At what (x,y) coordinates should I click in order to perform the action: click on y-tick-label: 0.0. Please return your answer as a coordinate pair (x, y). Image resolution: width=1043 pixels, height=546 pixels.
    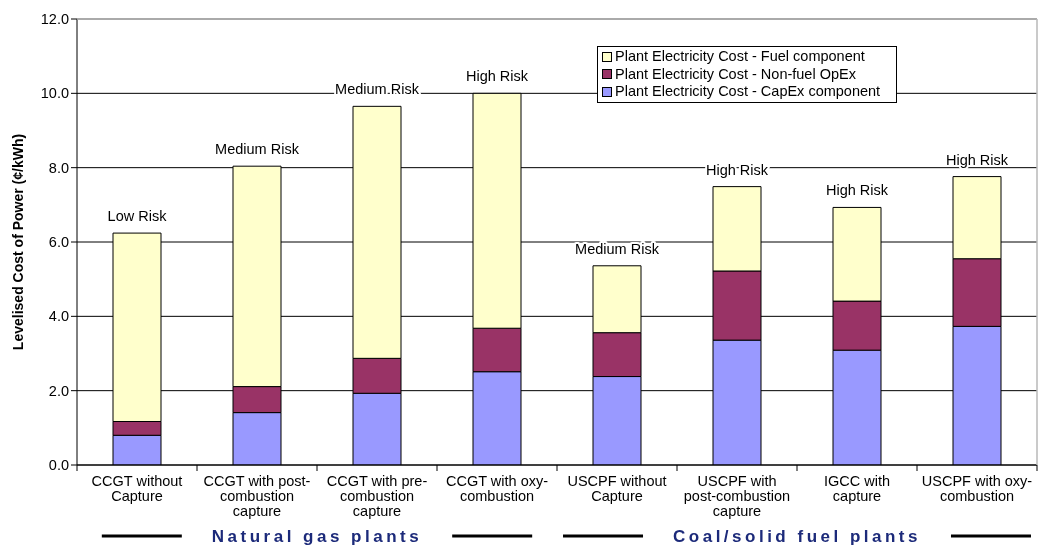
    Looking at the image, I should click on (58, 465).